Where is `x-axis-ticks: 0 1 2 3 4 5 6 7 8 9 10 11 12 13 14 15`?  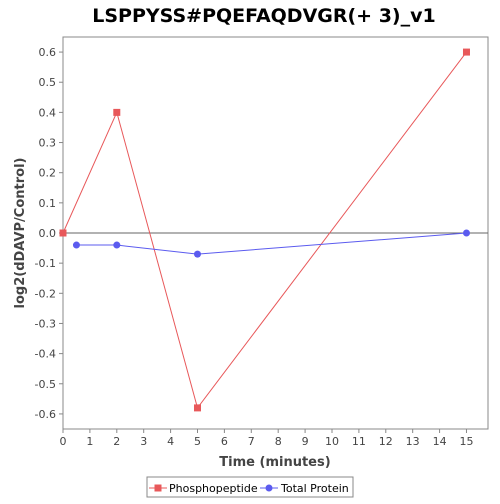 x-axis-ticks: 0 1 2 3 4 5 6 7 8 9 10 11 12 13 14 15 is located at coordinates (266, 438).